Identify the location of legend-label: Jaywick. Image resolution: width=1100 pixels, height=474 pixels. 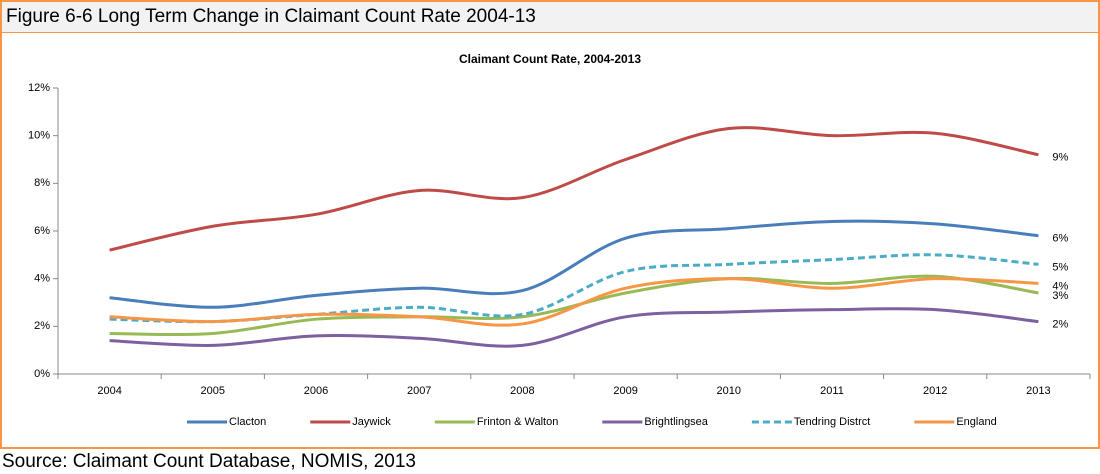
(371, 422).